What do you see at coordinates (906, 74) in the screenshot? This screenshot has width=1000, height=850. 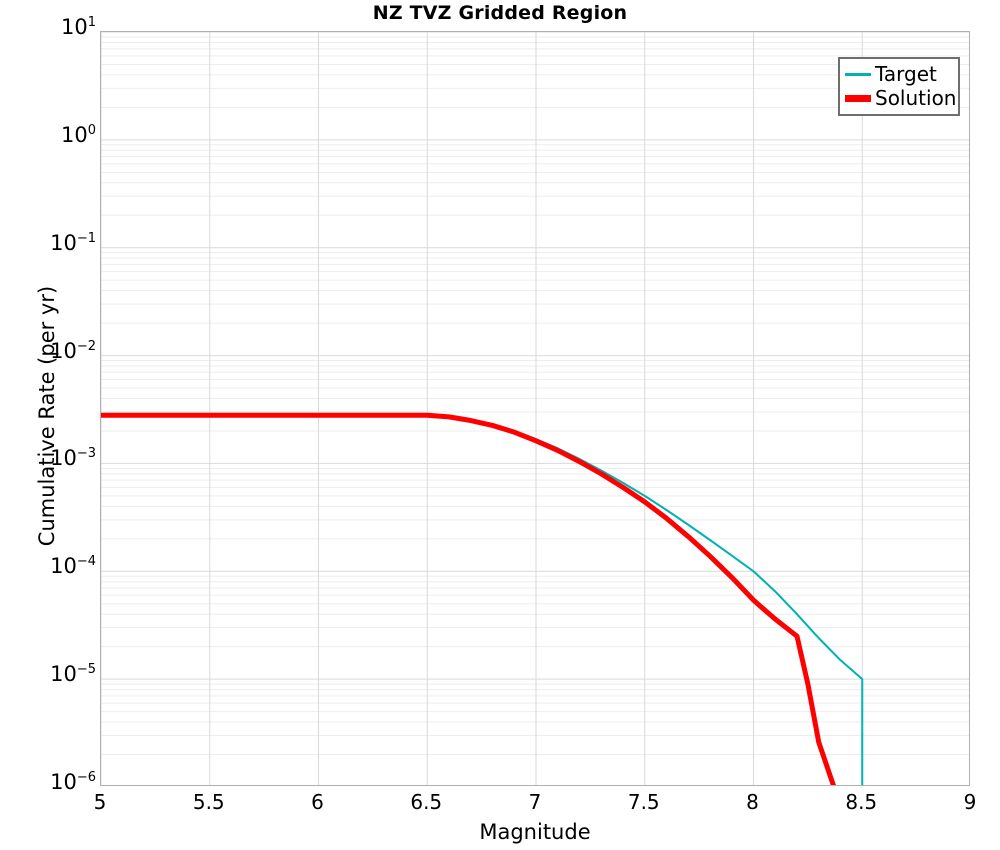 I see `legend-label-target: Target` at bounding box center [906, 74].